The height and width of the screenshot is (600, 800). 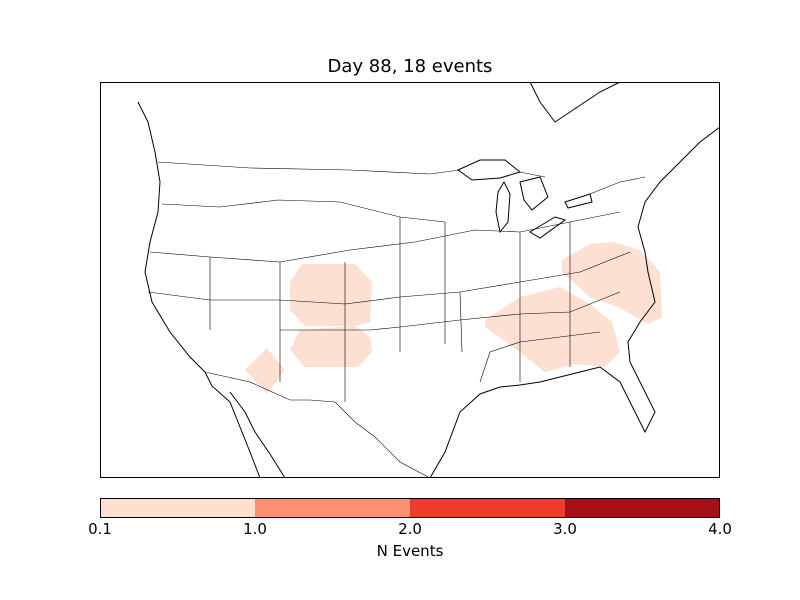 What do you see at coordinates (410, 66) in the screenshot?
I see `map-title: Day 88, 18 events` at bounding box center [410, 66].